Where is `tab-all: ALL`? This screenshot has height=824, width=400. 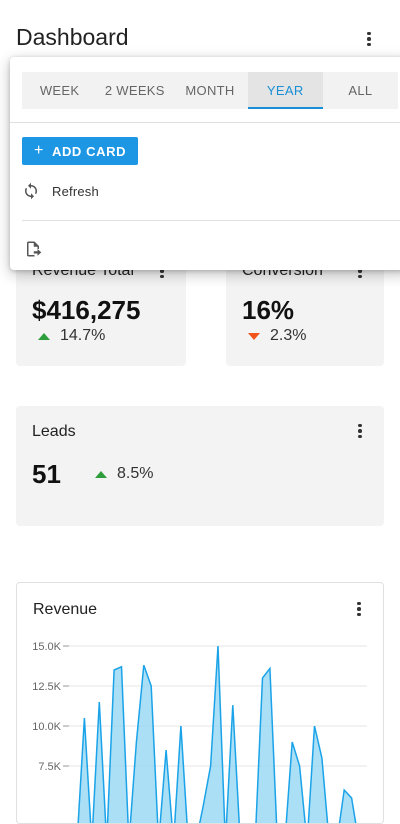 tab-all: ALL is located at coordinates (360, 90).